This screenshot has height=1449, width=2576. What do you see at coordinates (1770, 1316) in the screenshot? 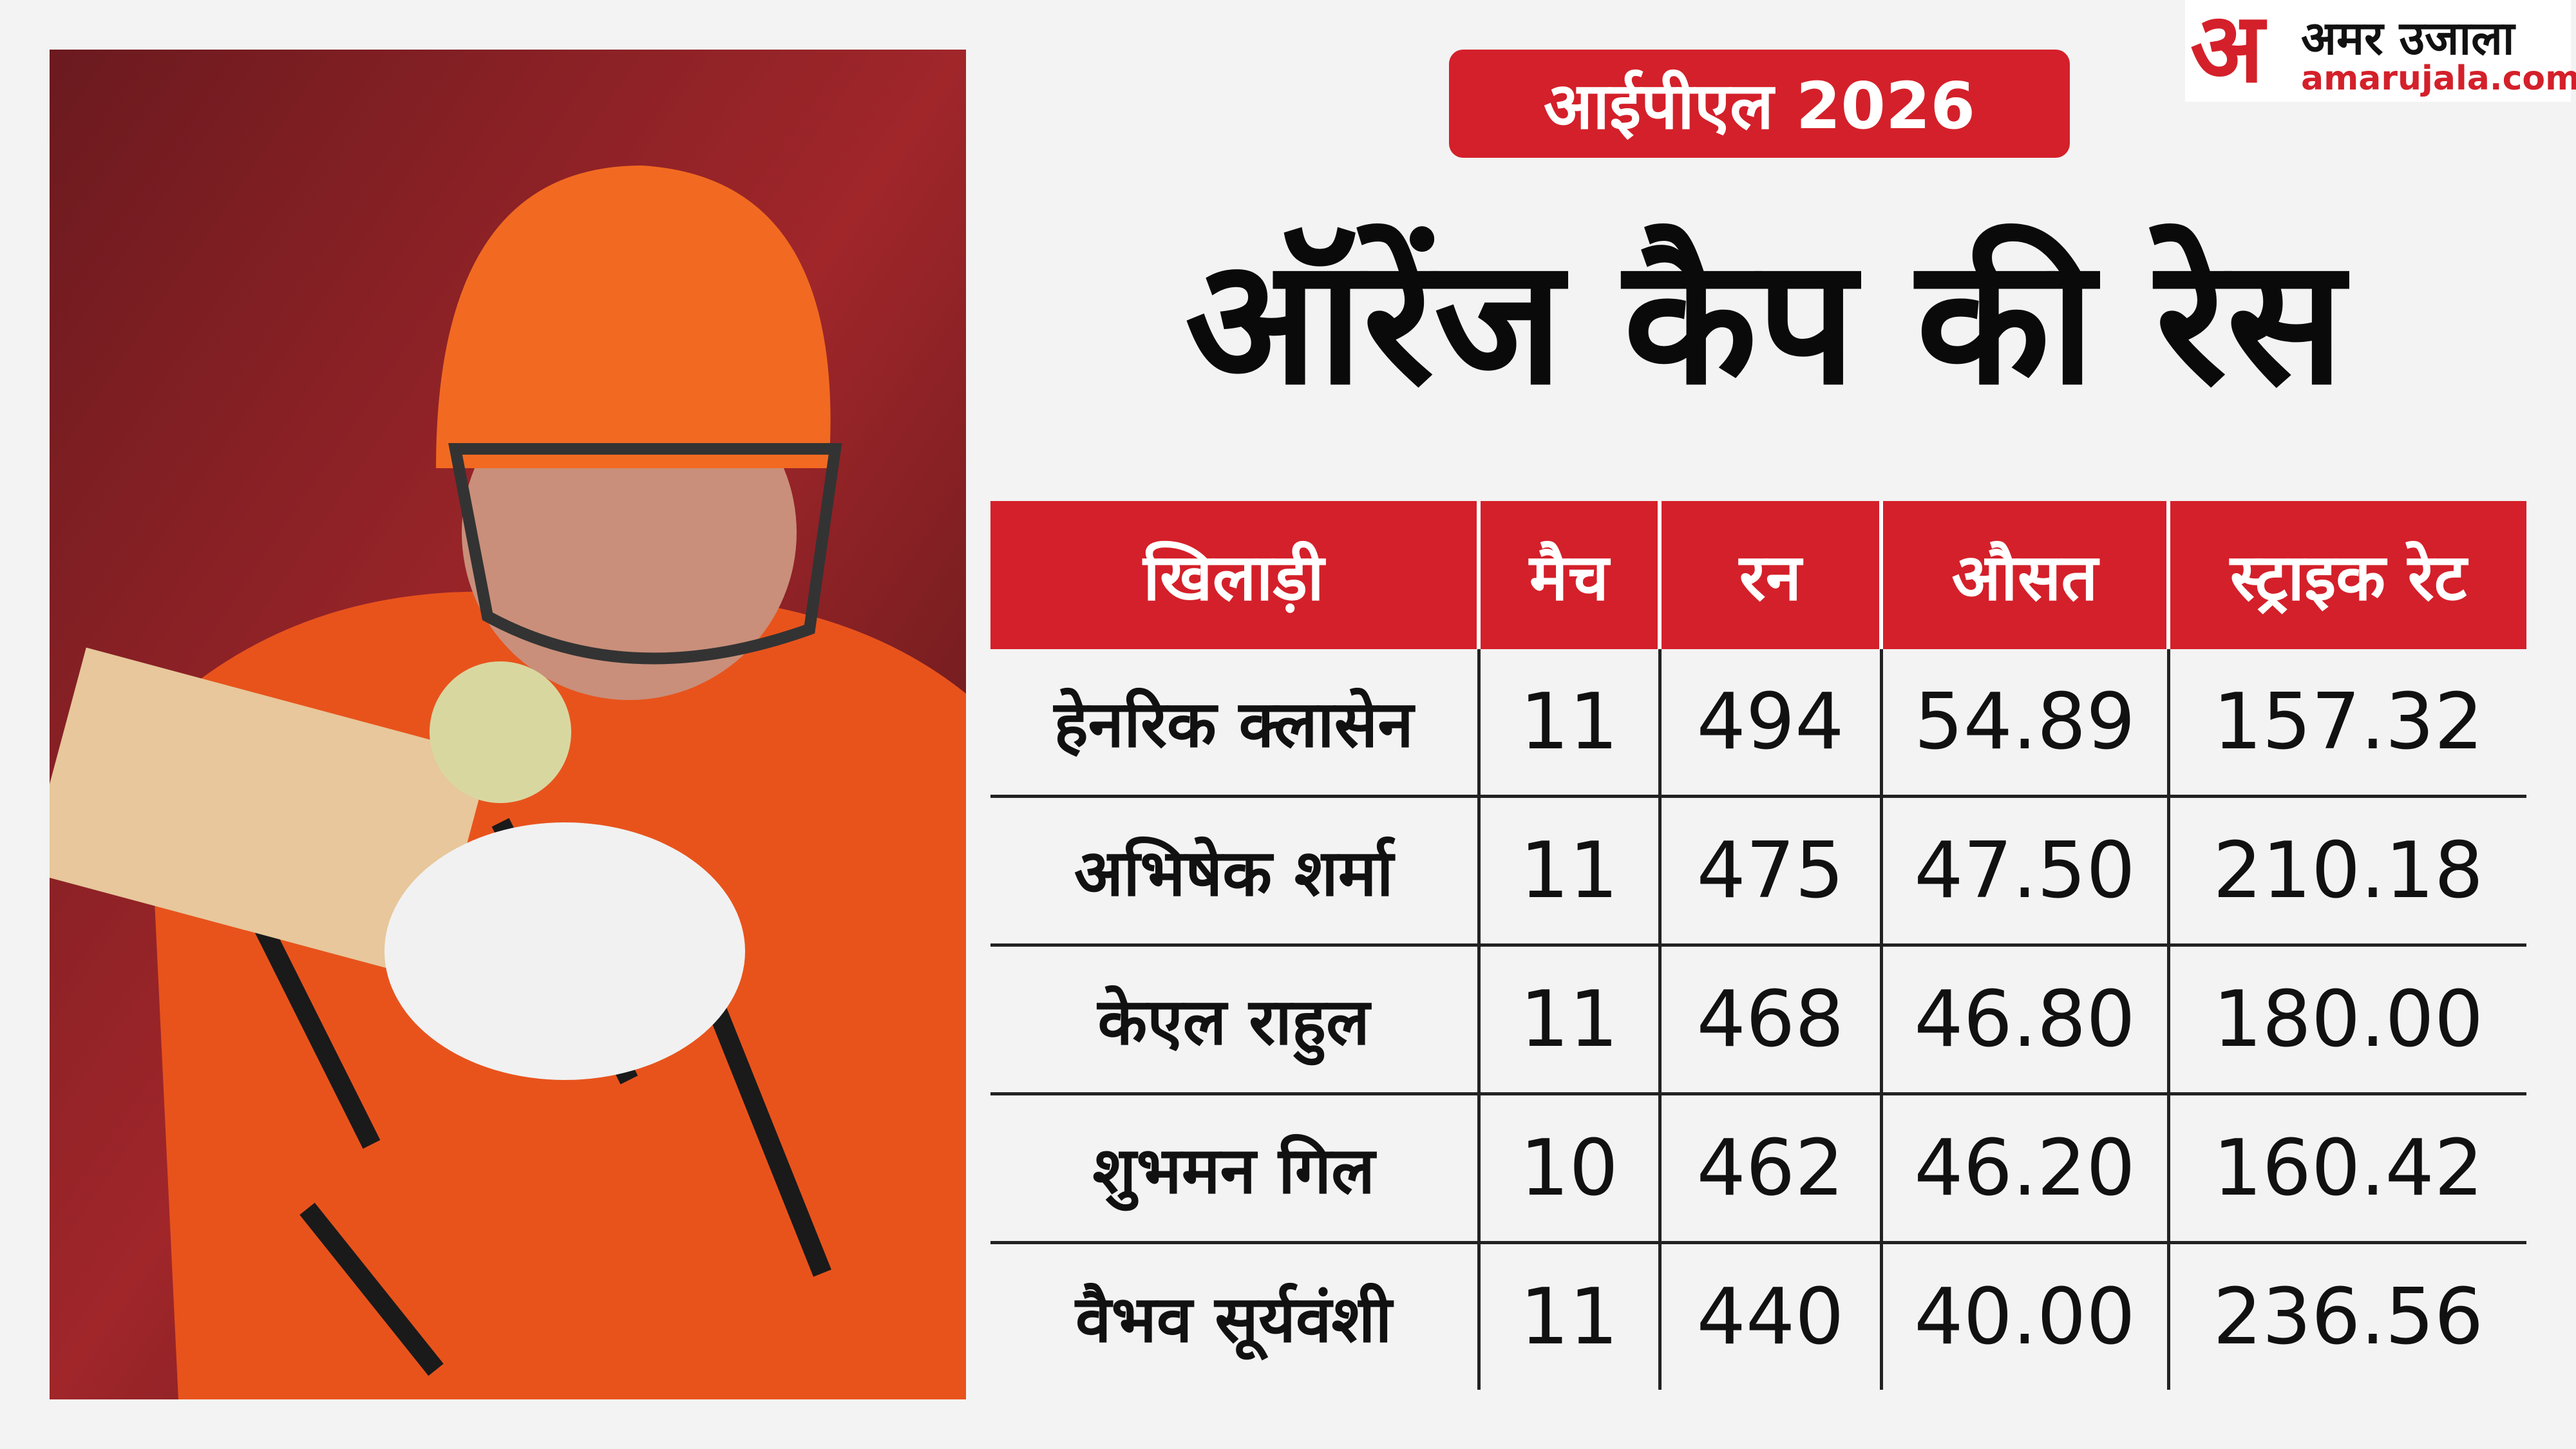
I see `stat-cell: 440` at bounding box center [1770, 1316].